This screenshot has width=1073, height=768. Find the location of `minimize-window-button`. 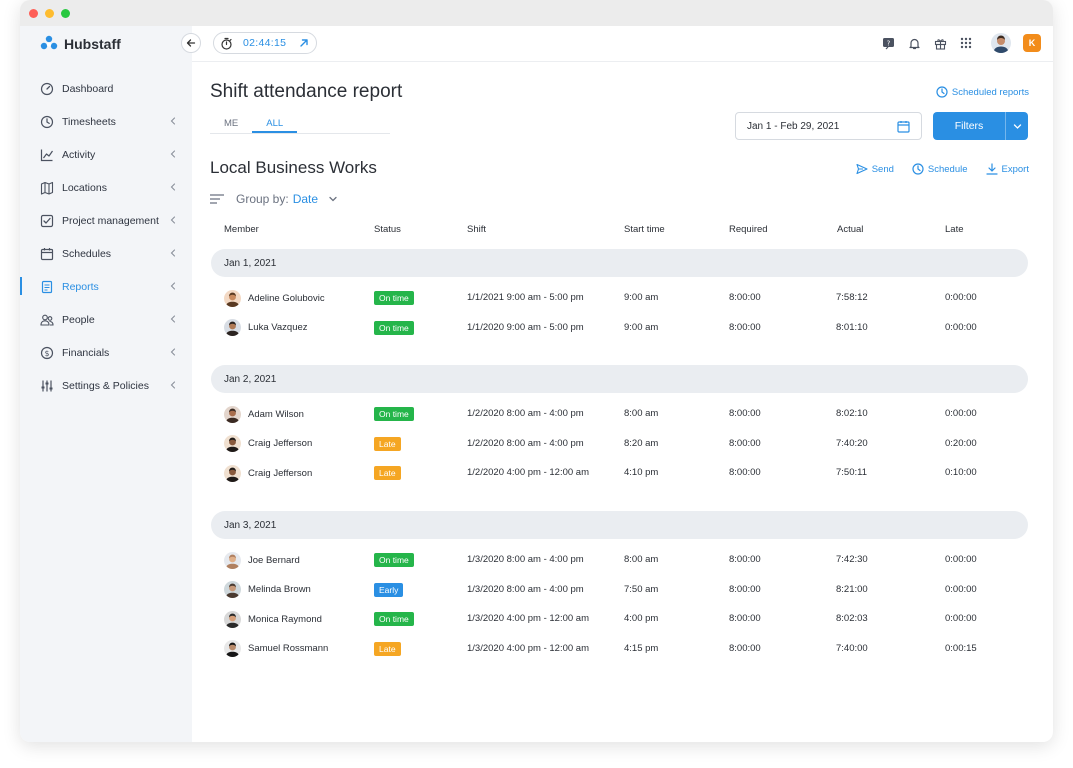

minimize-window-button is located at coordinates (49, 13).